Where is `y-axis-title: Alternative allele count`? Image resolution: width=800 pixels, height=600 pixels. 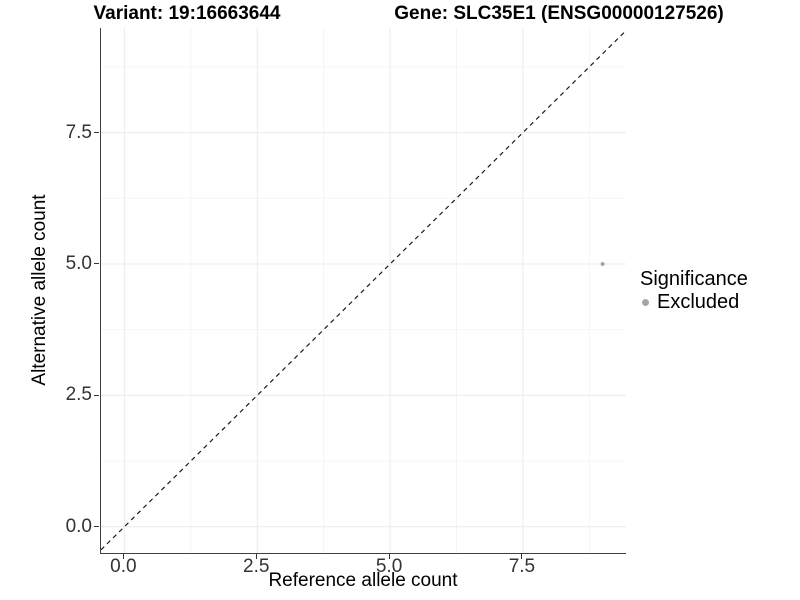 y-axis-title: Alternative allele count is located at coordinates (39, 290).